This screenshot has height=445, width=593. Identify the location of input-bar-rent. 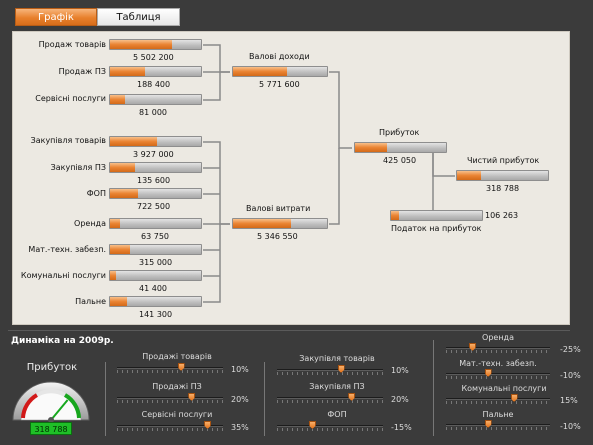
(155, 223).